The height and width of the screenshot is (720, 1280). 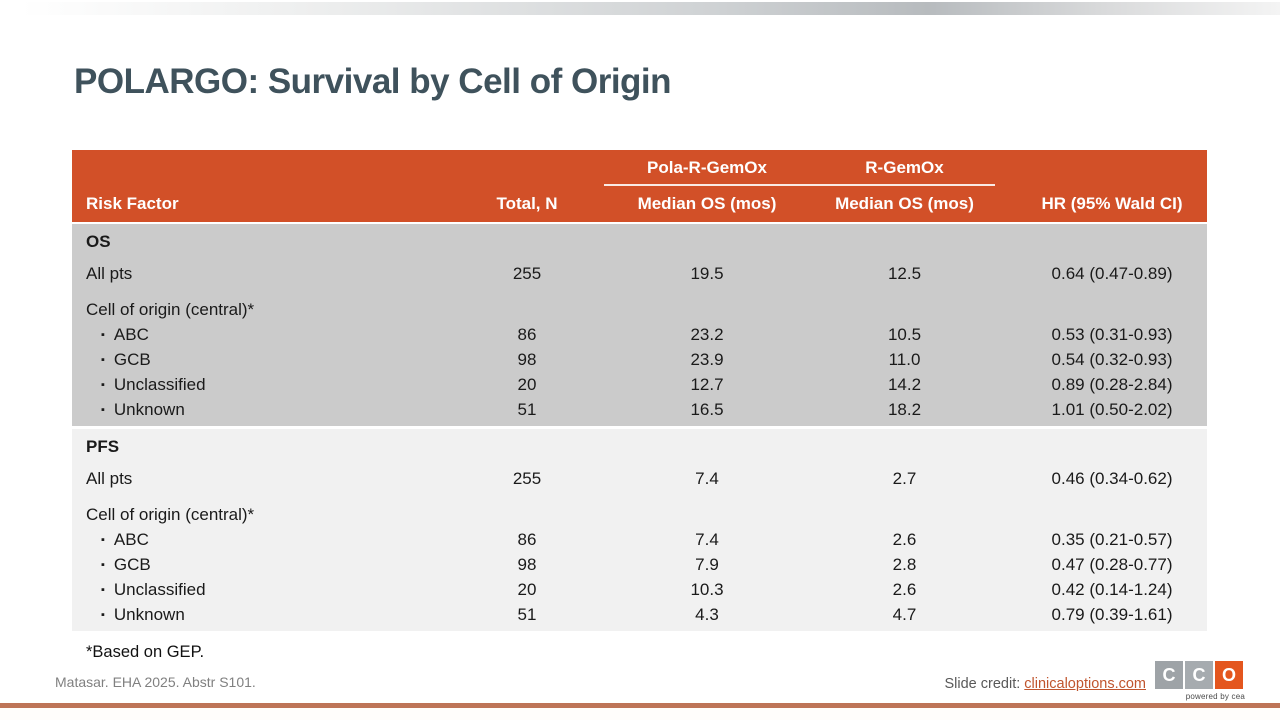 What do you see at coordinates (904, 273) in the screenshot?
I see `row-value-cell: 12.5` at bounding box center [904, 273].